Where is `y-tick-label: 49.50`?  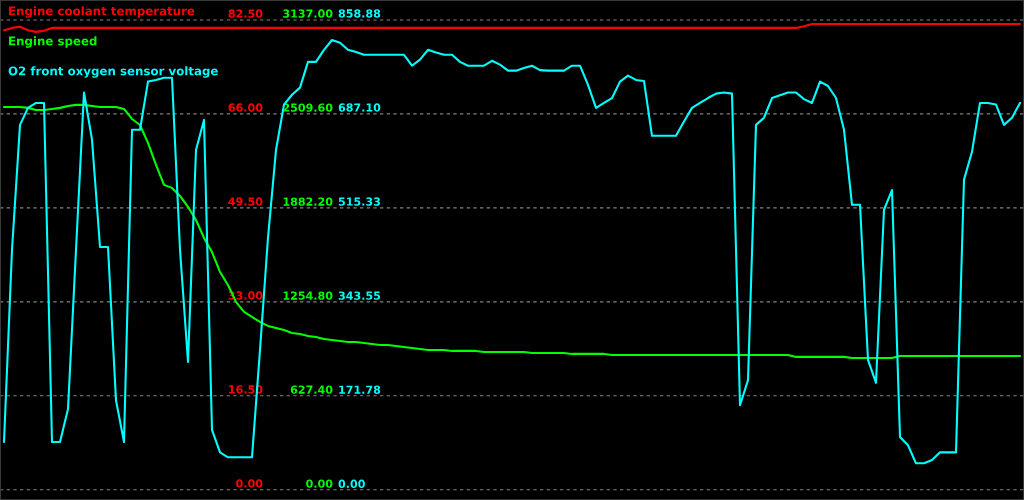
y-tick-label: 49.50 is located at coordinates (245, 201).